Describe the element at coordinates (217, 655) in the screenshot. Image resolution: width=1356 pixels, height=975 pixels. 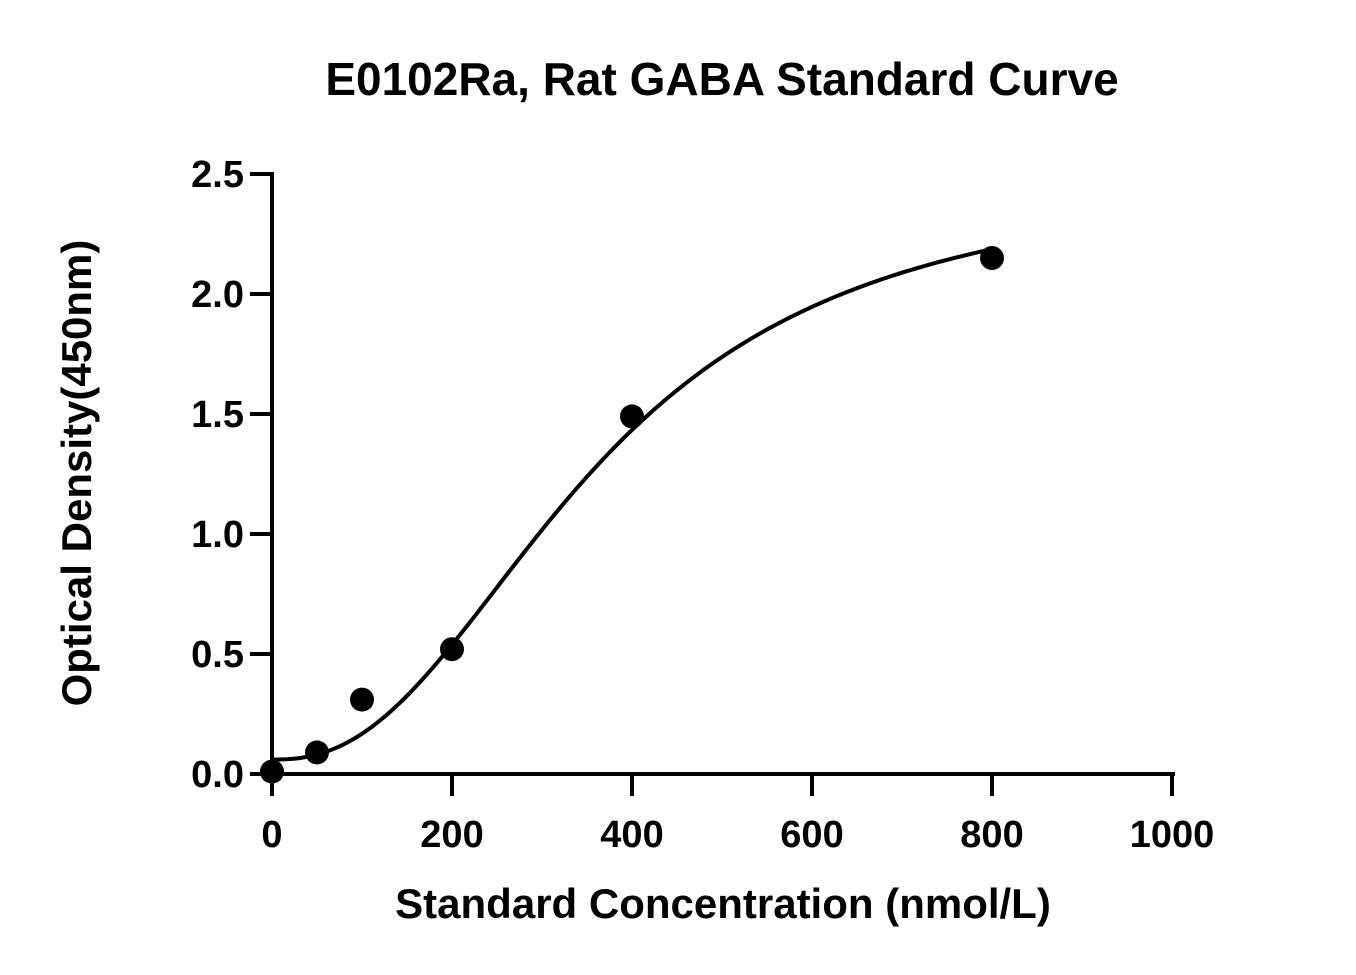
I see `y-tick-label: 0.5` at that location.